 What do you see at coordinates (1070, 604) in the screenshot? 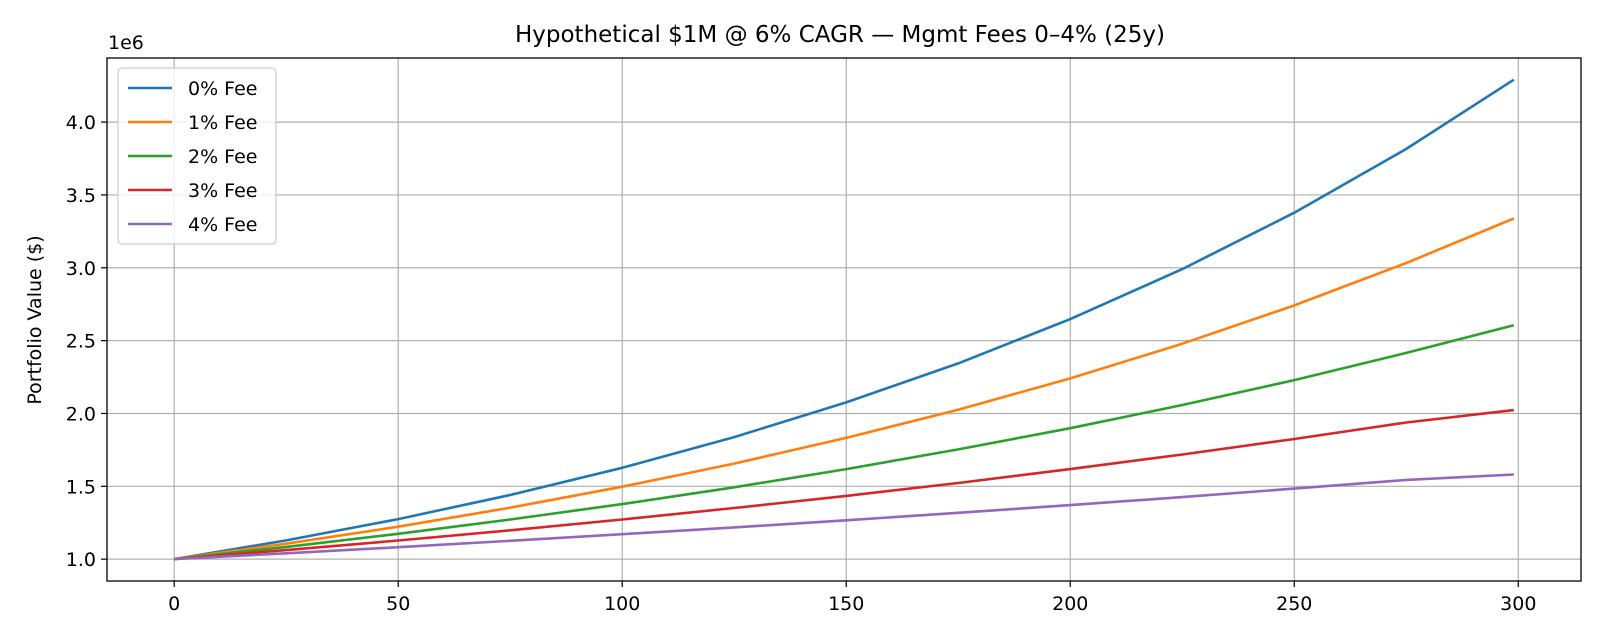
I see `x-tick-label: 200` at bounding box center [1070, 604].